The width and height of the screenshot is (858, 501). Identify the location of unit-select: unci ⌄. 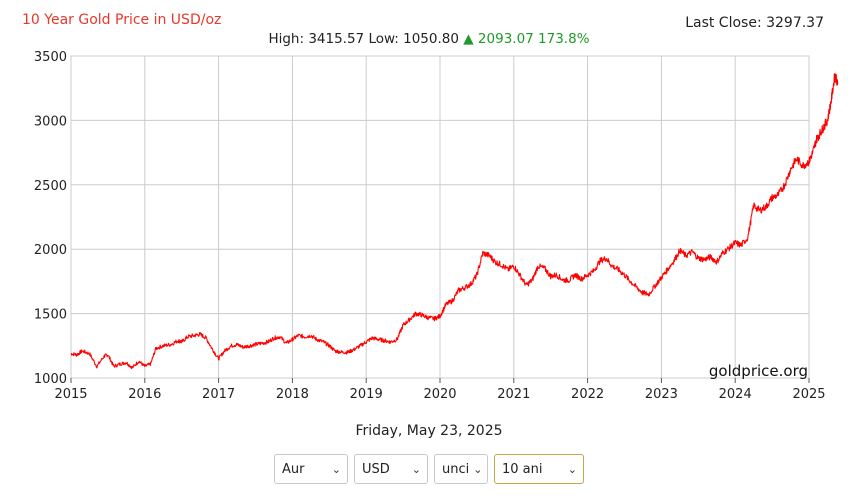
(461, 469).